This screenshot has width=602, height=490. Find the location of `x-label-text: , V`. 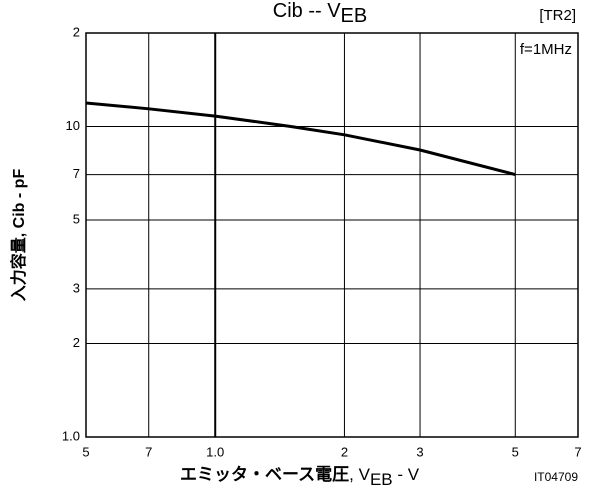

x-label-text: , V is located at coordinates (359, 474).